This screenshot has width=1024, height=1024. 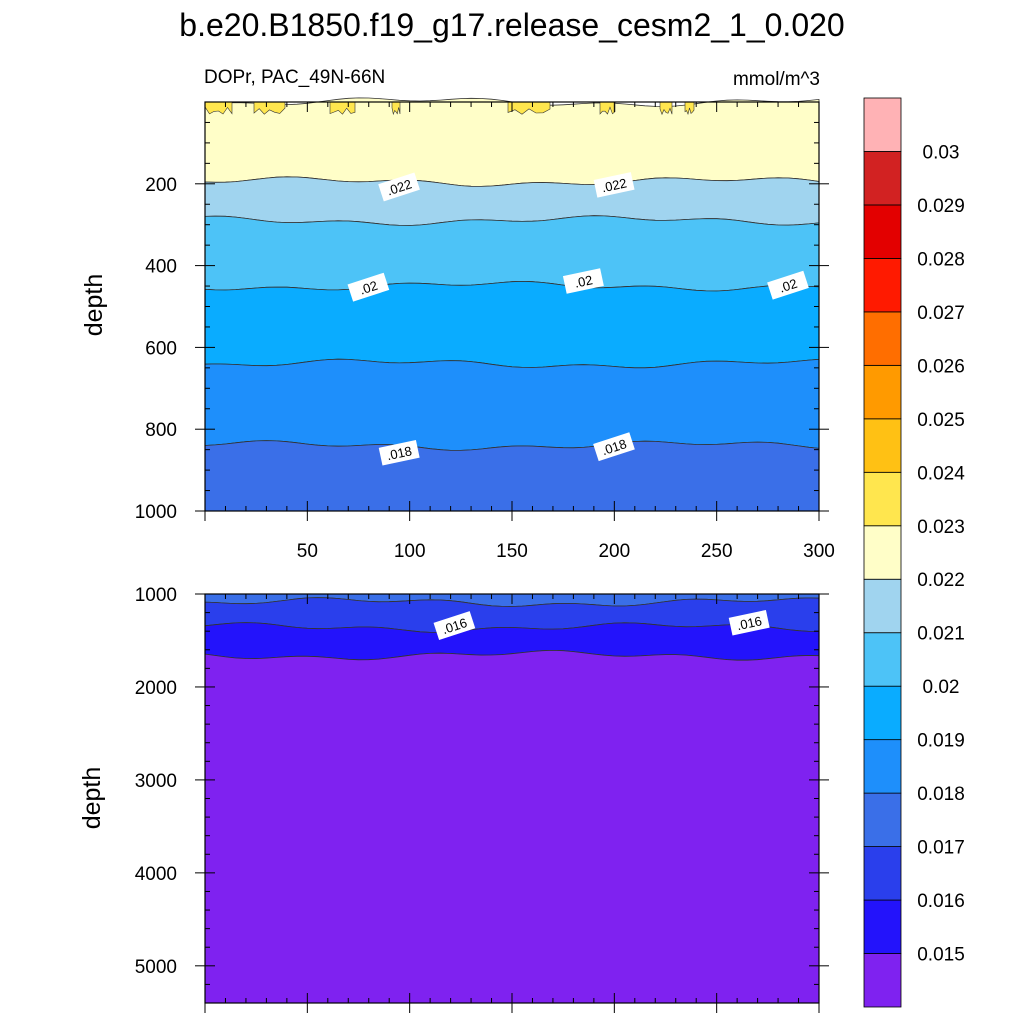 I want to click on colorbar-label: 0.015, so click(x=941, y=955).